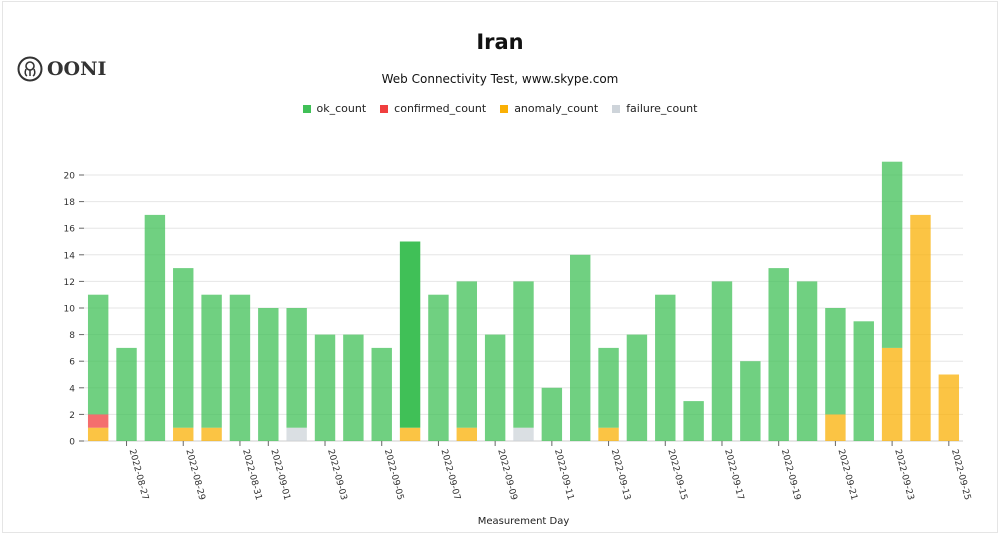 This screenshot has height=534, width=1000. What do you see at coordinates (500, 42) in the screenshot?
I see `chart-title: Iran` at bounding box center [500, 42].